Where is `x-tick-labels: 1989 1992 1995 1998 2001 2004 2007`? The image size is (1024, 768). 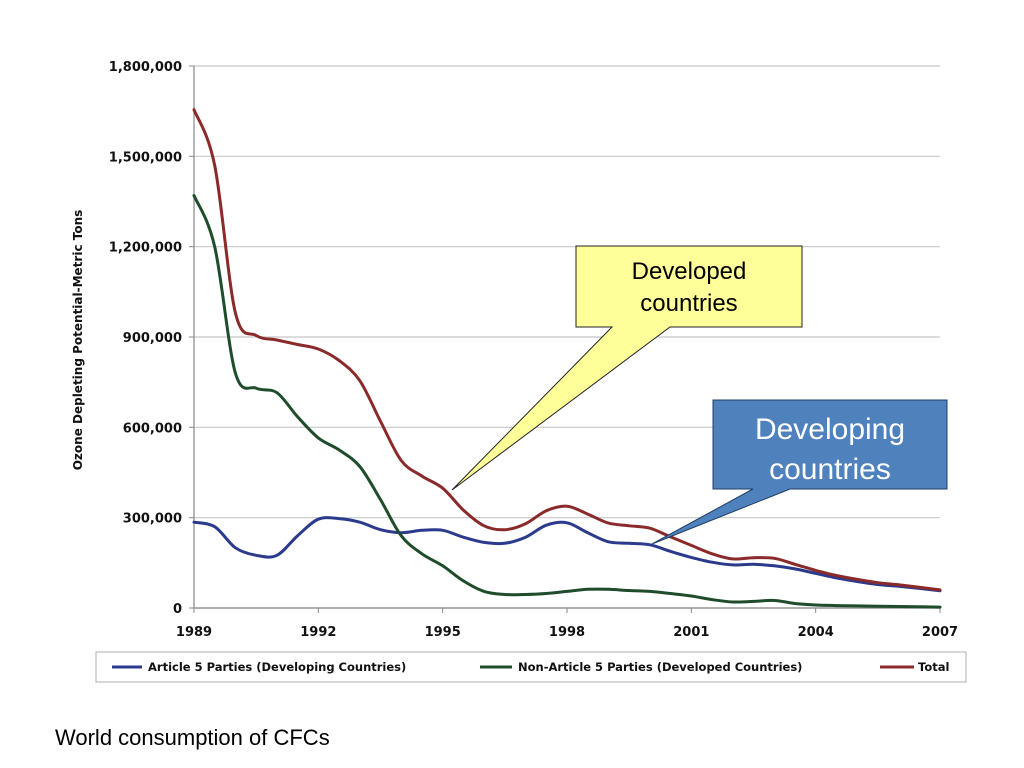 x-tick-labels: 1989 1992 1995 1998 2001 2004 2007 is located at coordinates (567, 632).